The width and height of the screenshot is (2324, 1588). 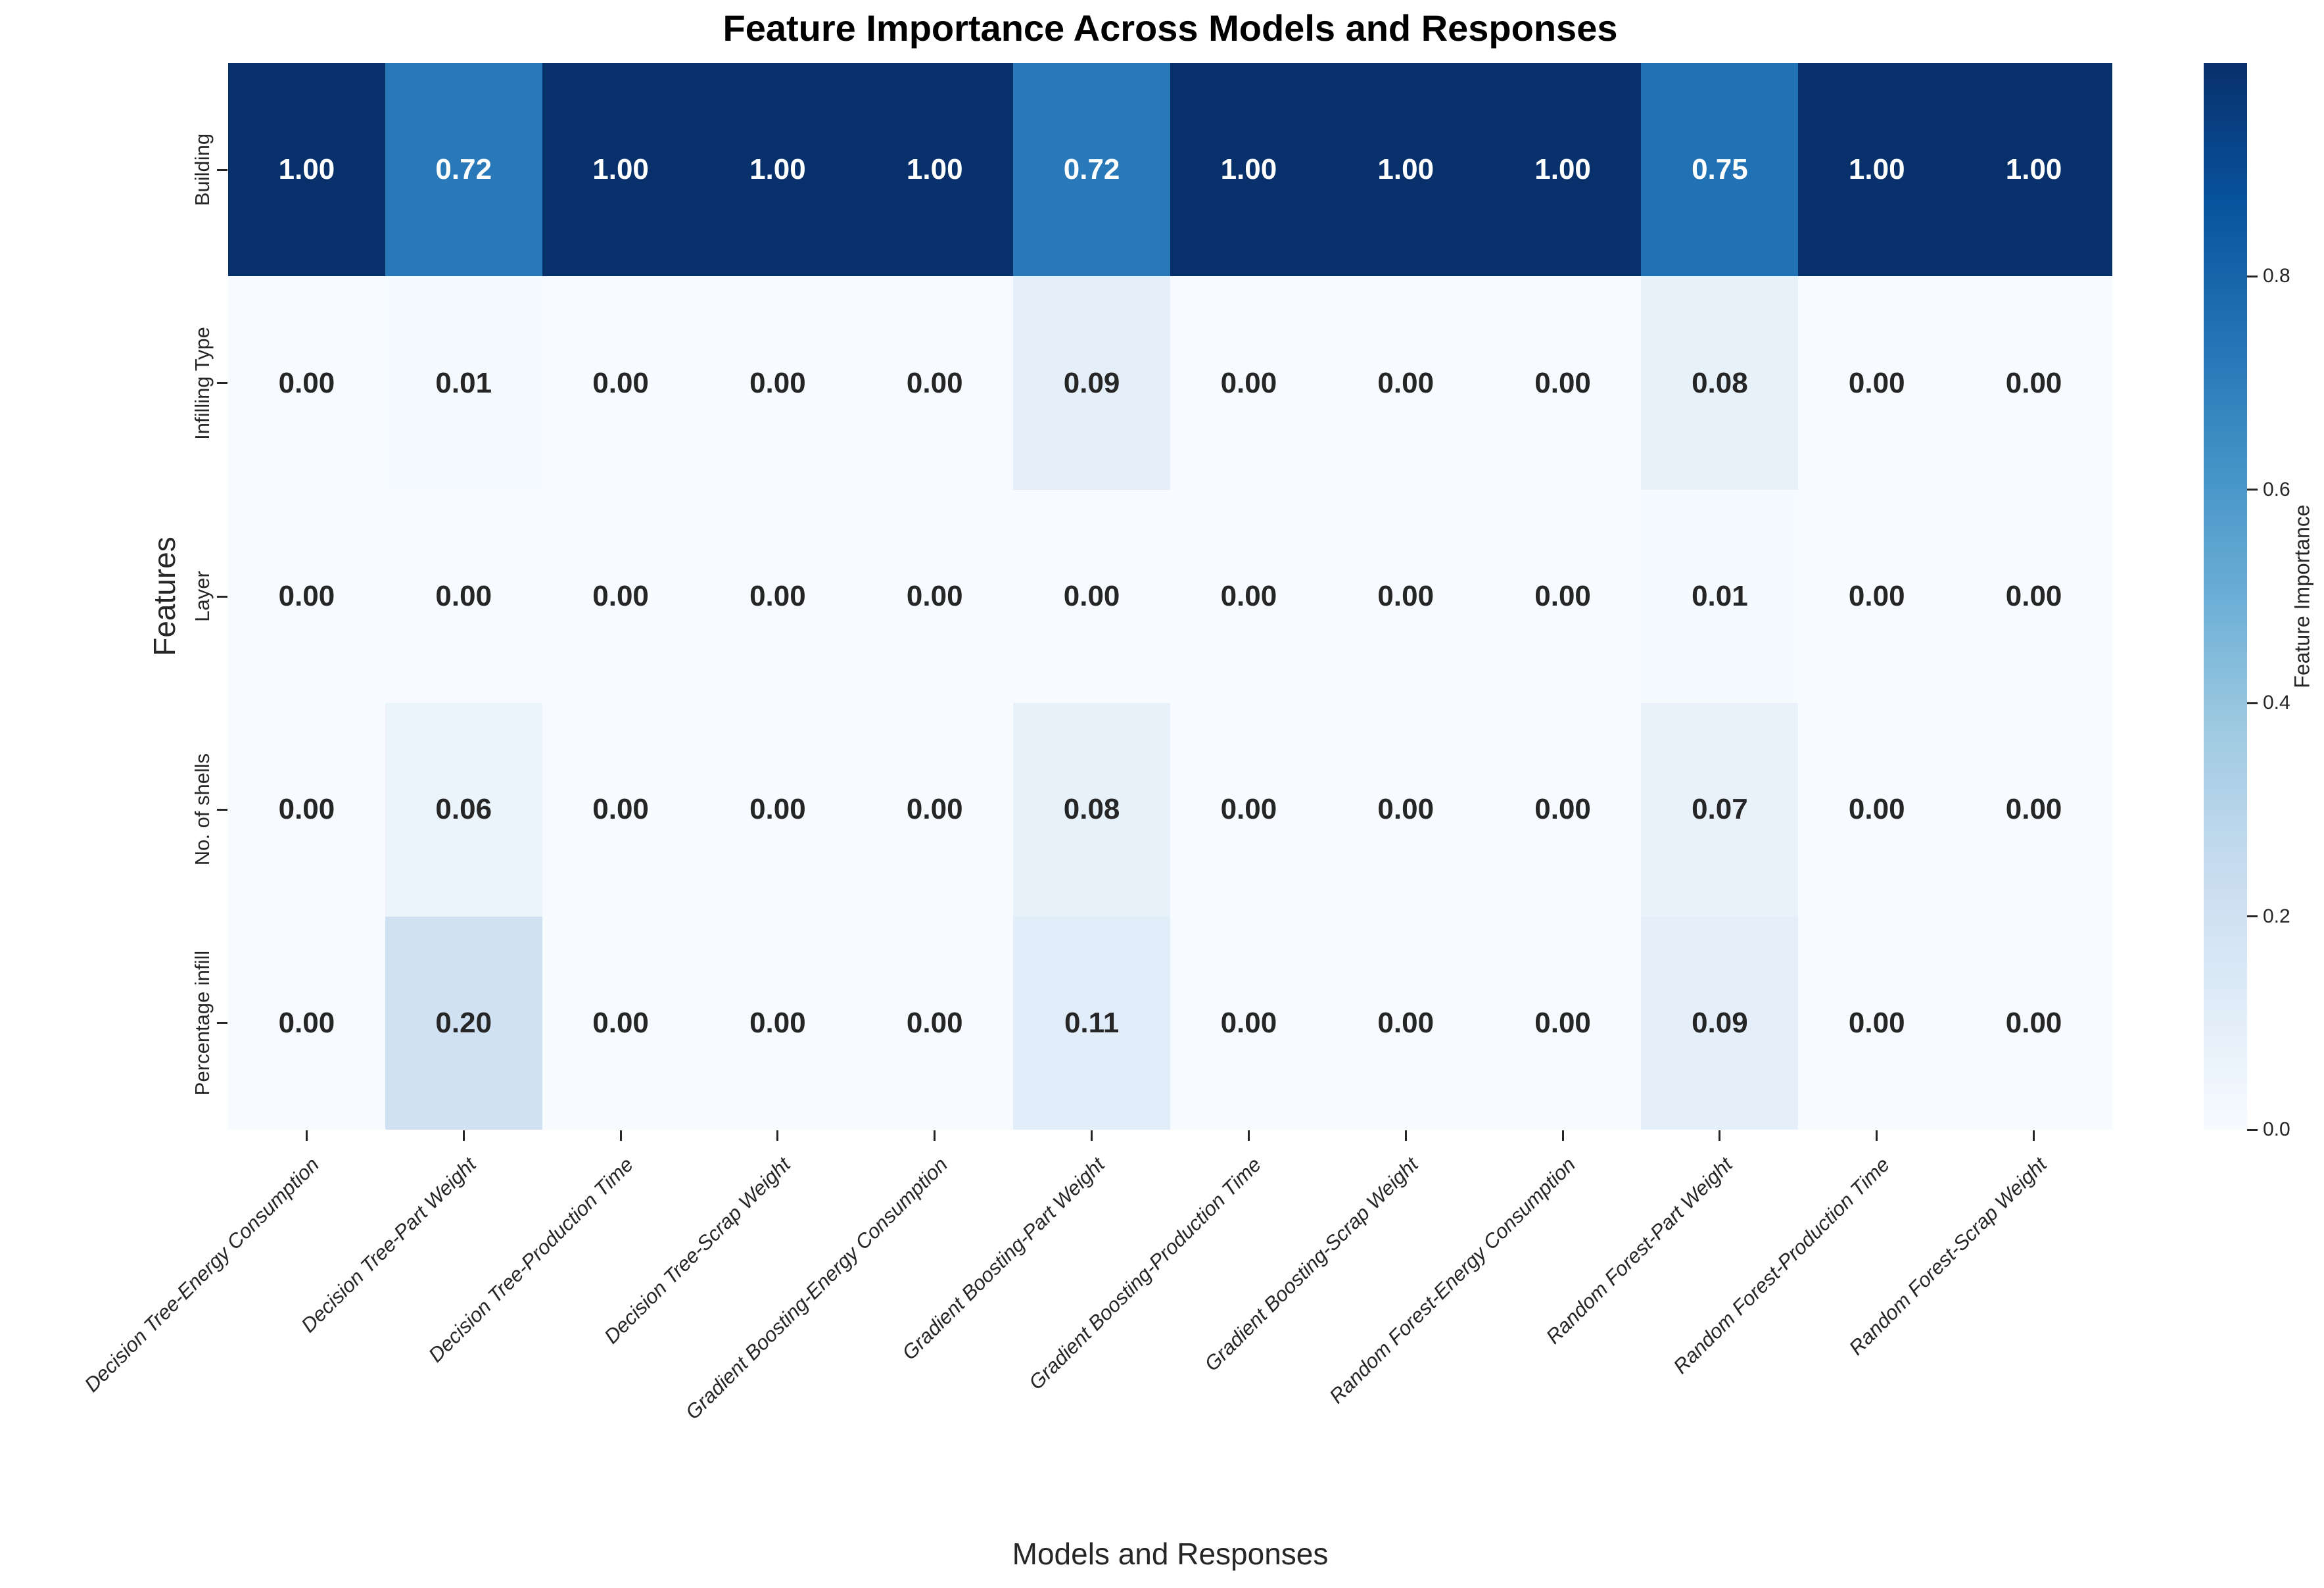 What do you see at coordinates (1452, 1280) in the screenshot?
I see `x-tick-label: Random Forest-Energy Consumption` at bounding box center [1452, 1280].